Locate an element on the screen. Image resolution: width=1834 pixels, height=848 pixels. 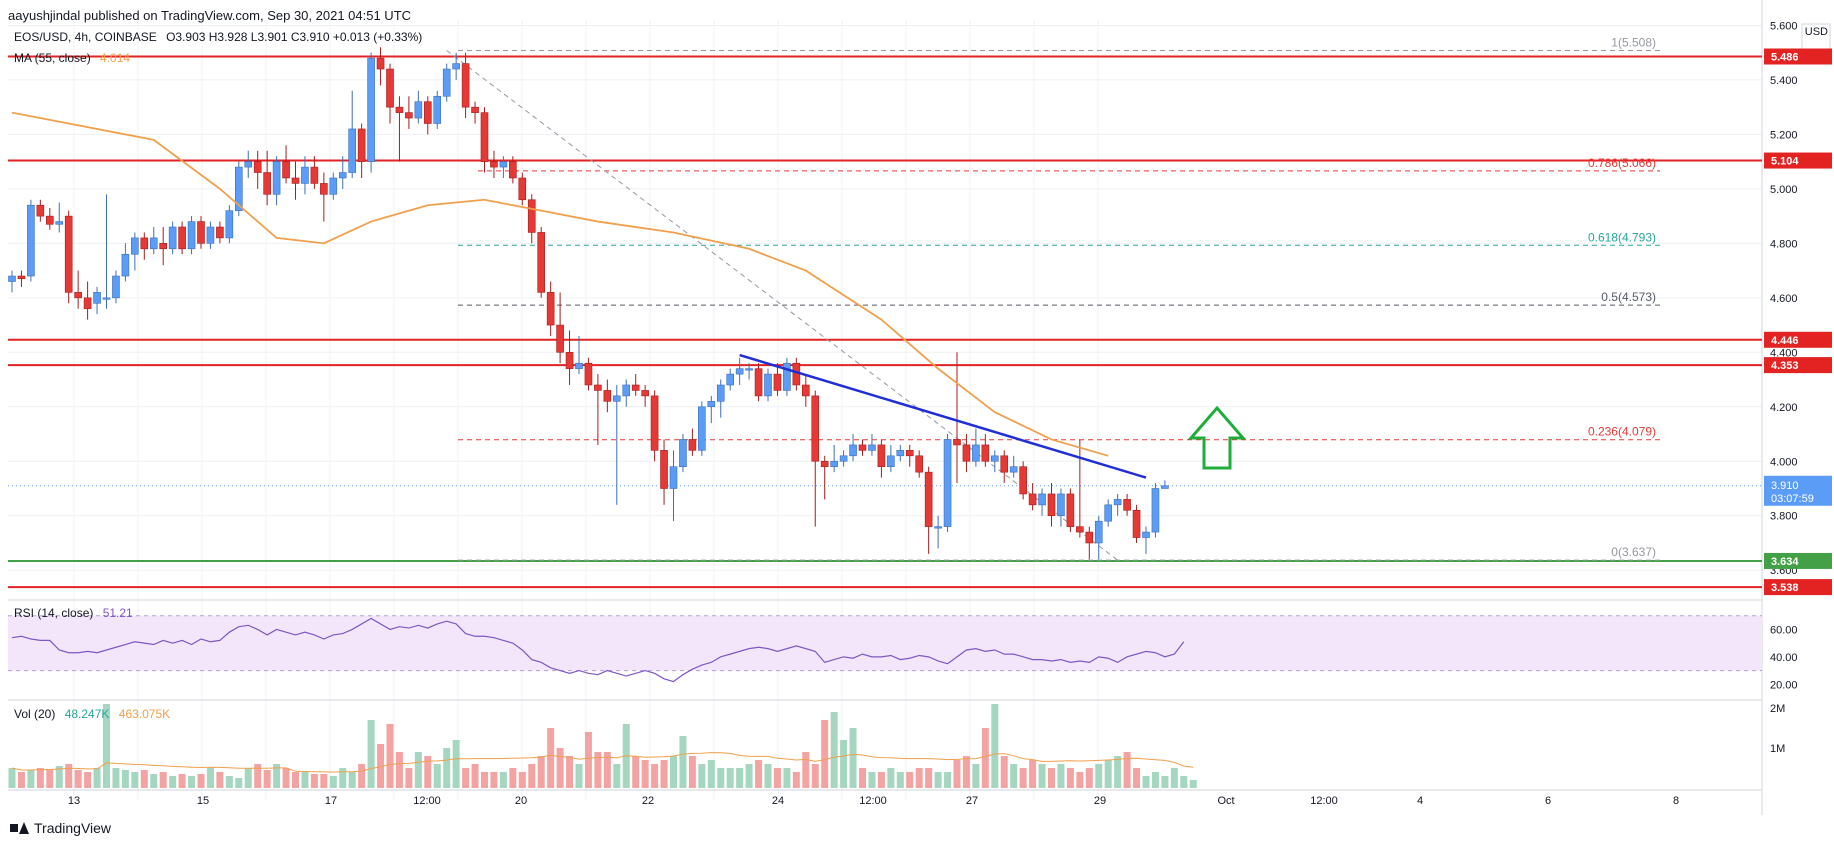
price-badge is located at coordinates (1798, 56).